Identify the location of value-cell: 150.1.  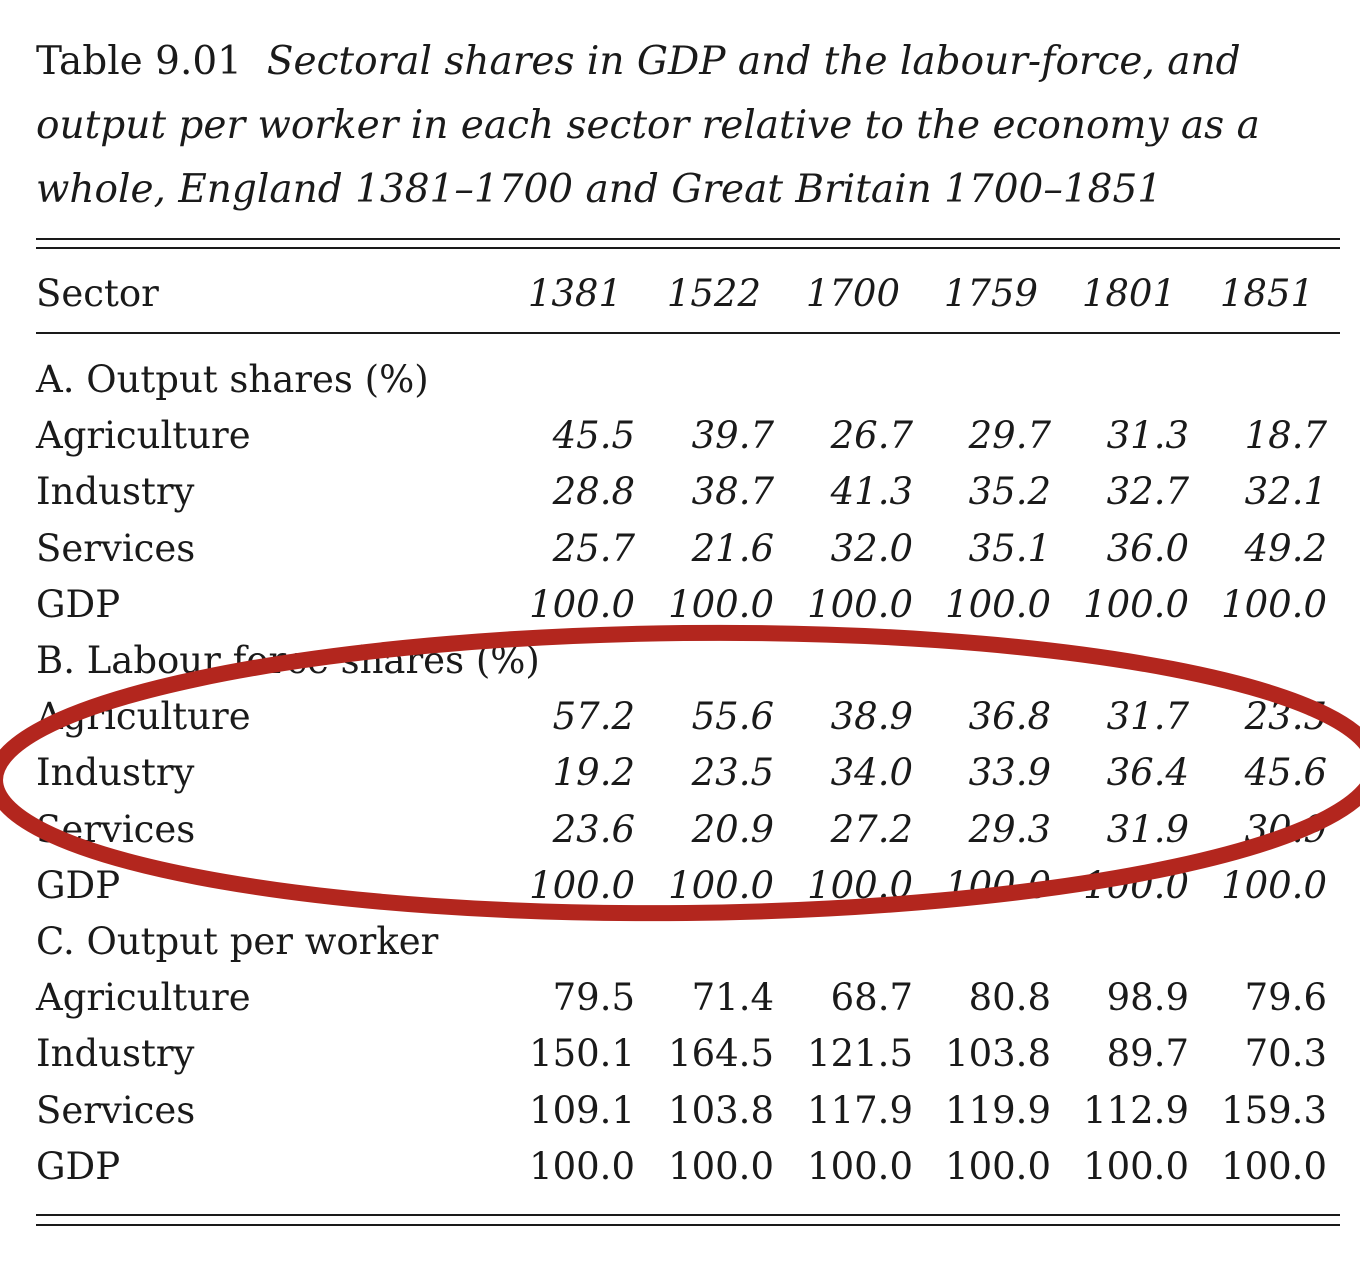
(582, 1054).